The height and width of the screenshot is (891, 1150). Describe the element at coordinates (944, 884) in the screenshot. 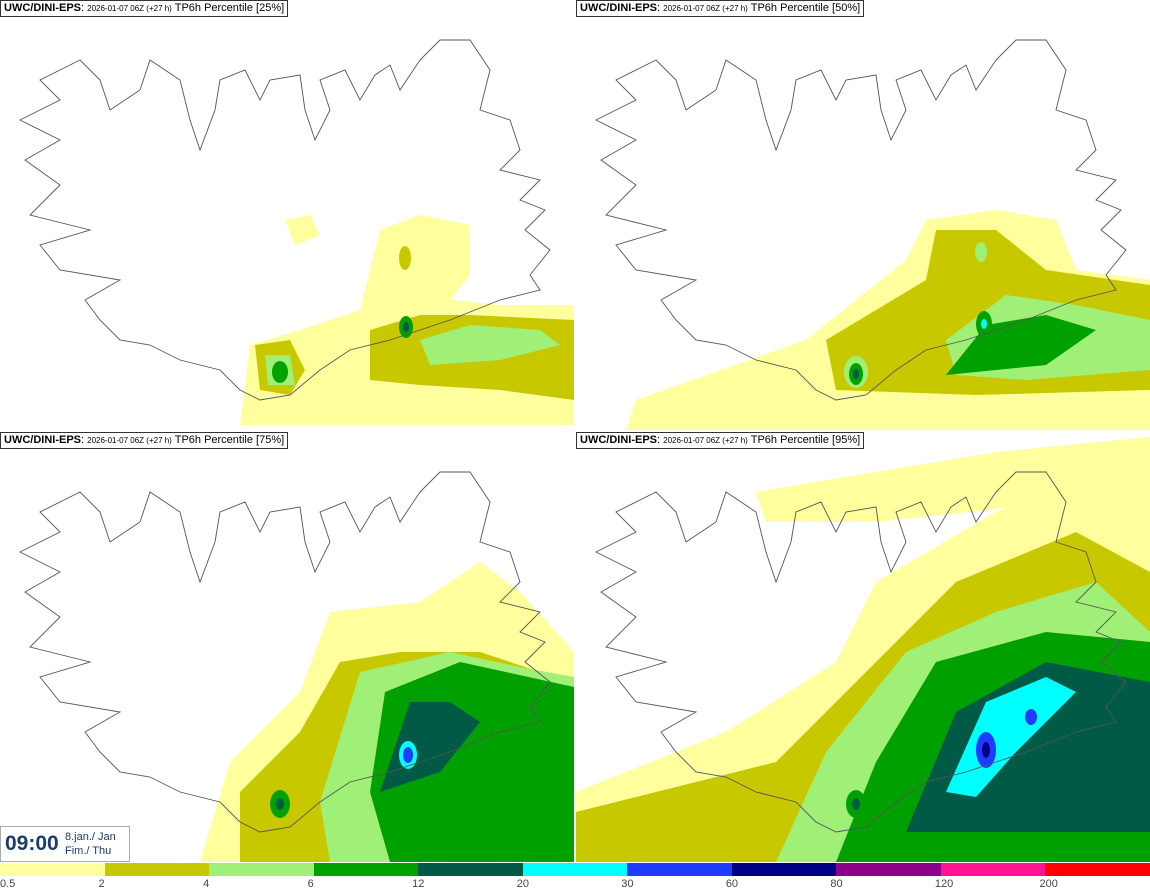

I see `legend-label: 120` at that location.